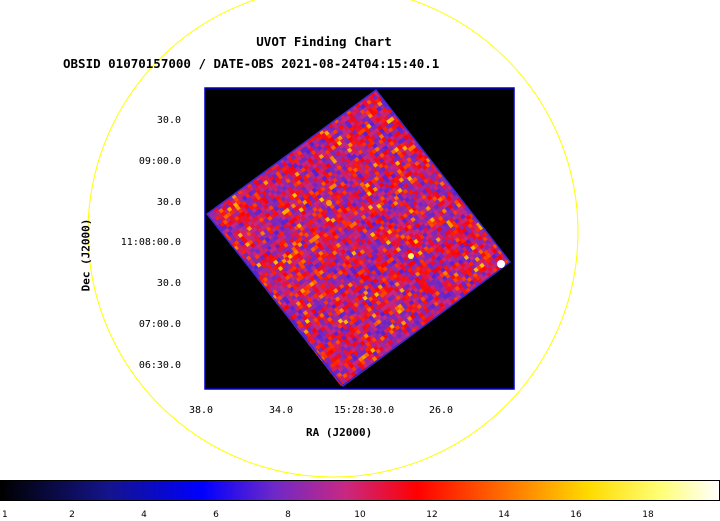  I want to click on y-tick-label: 06:30.0, so click(159, 365).